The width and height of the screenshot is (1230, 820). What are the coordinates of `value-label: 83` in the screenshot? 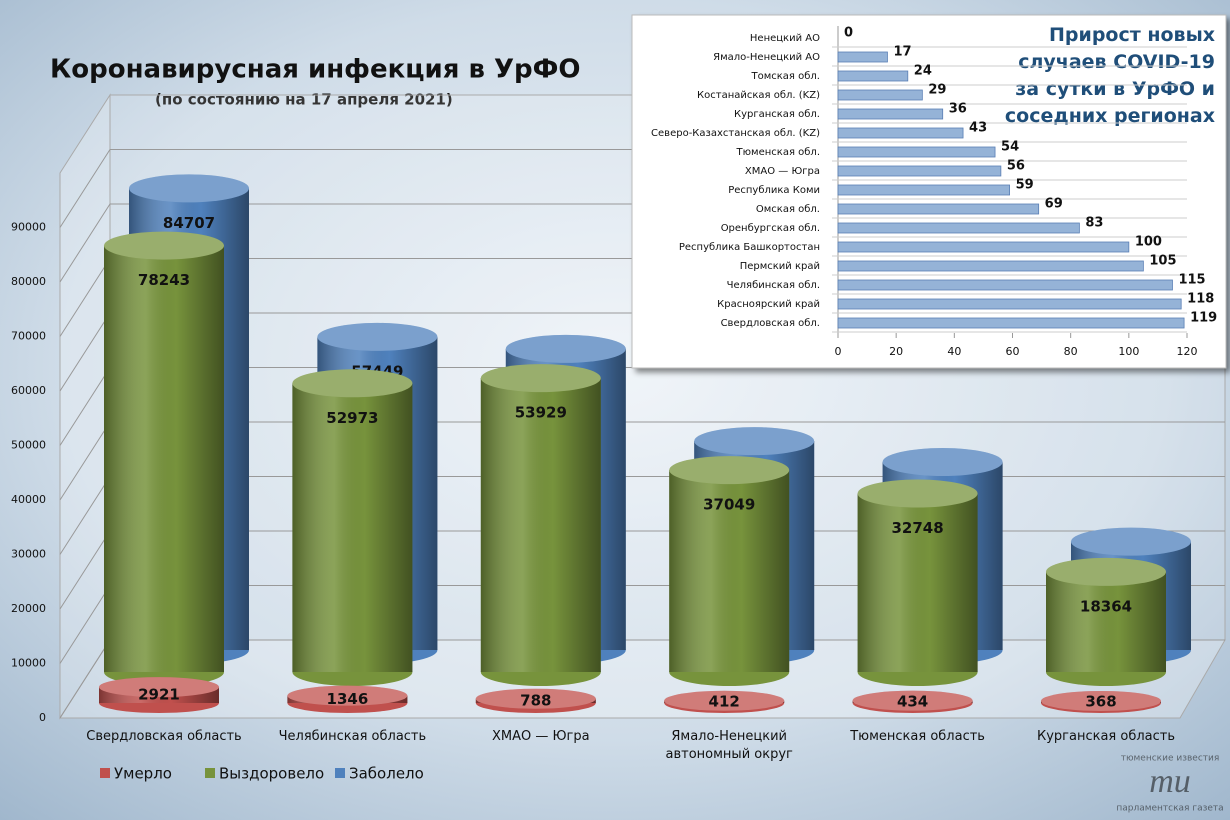 It's located at (1094, 223).